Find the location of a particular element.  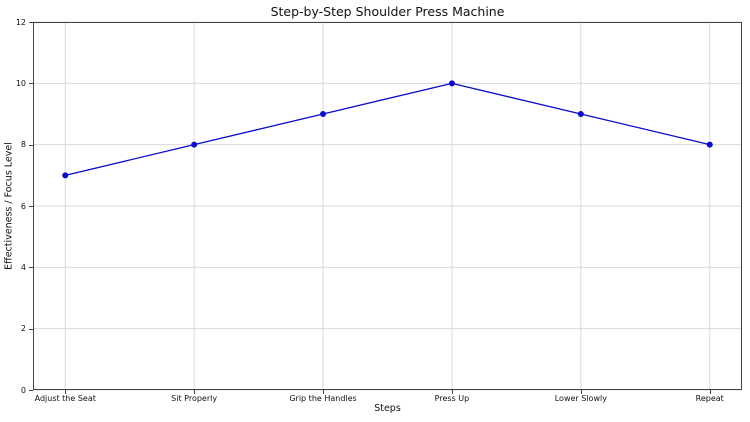

y-tick-label: 10 is located at coordinates (20, 83).